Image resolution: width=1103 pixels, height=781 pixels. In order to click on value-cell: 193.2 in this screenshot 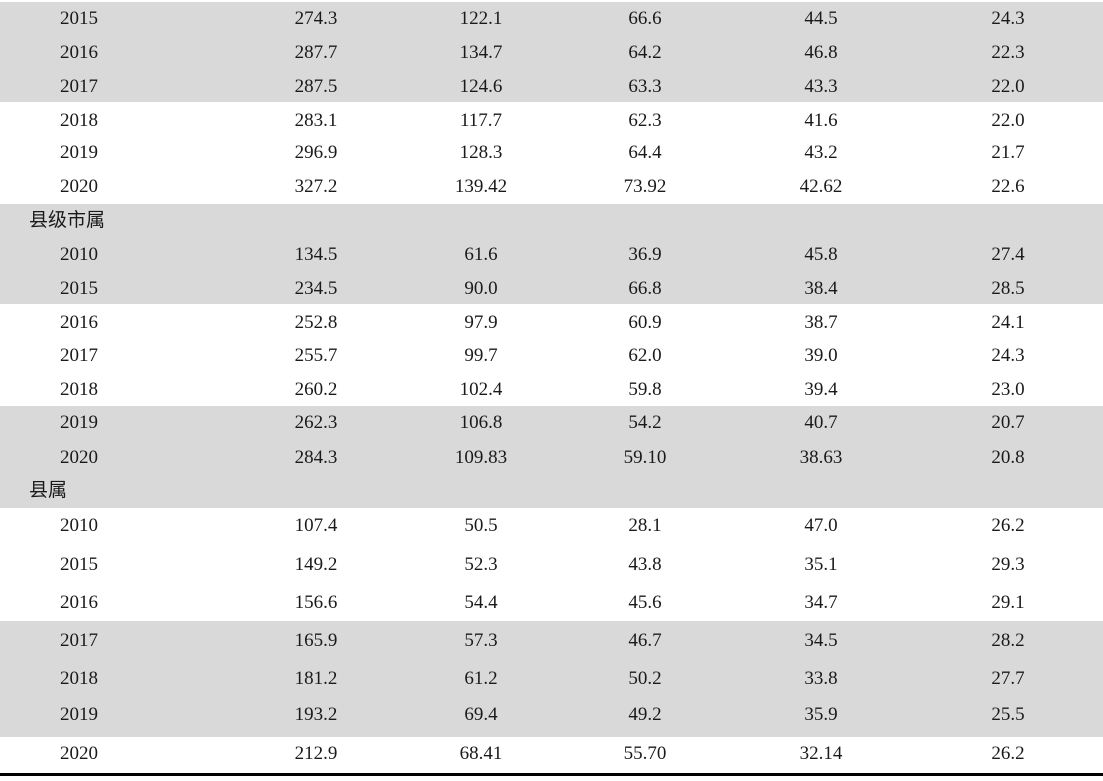, I will do `click(316, 714)`.